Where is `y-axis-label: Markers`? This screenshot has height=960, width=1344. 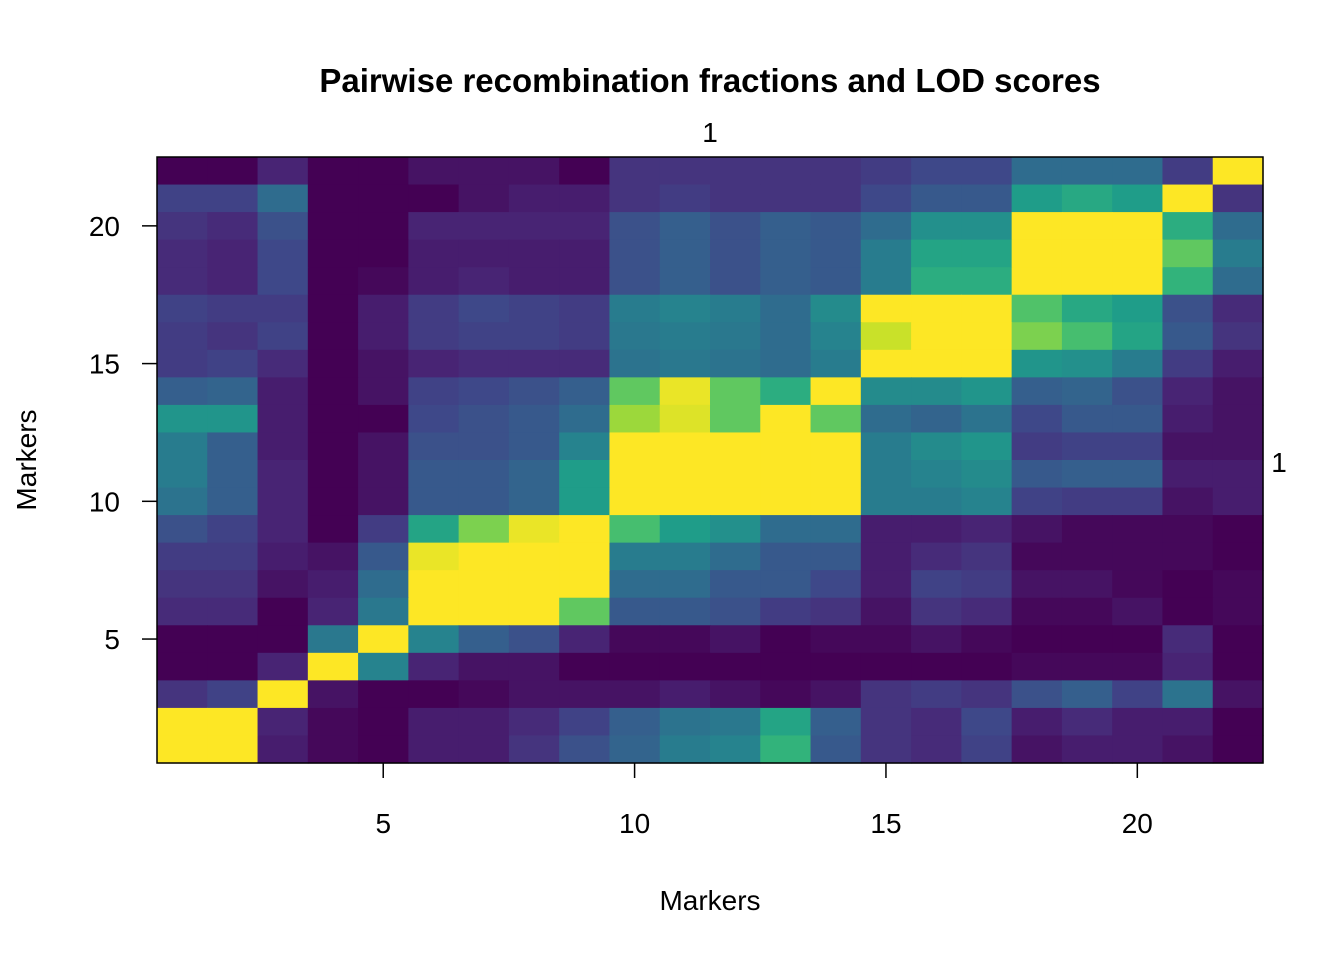 y-axis-label: Markers is located at coordinates (26, 459).